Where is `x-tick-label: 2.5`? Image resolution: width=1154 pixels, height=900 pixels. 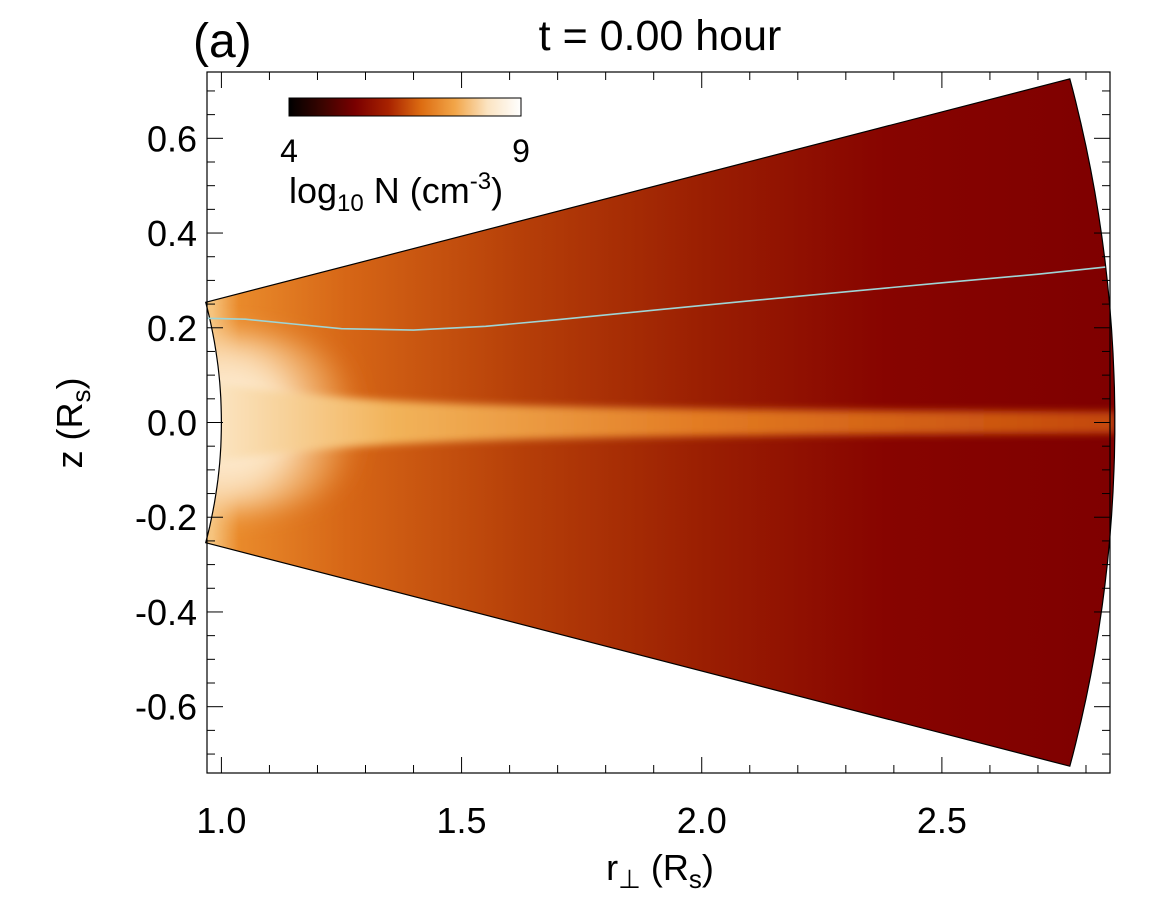 x-tick-label: 2.5 is located at coordinates (942, 820).